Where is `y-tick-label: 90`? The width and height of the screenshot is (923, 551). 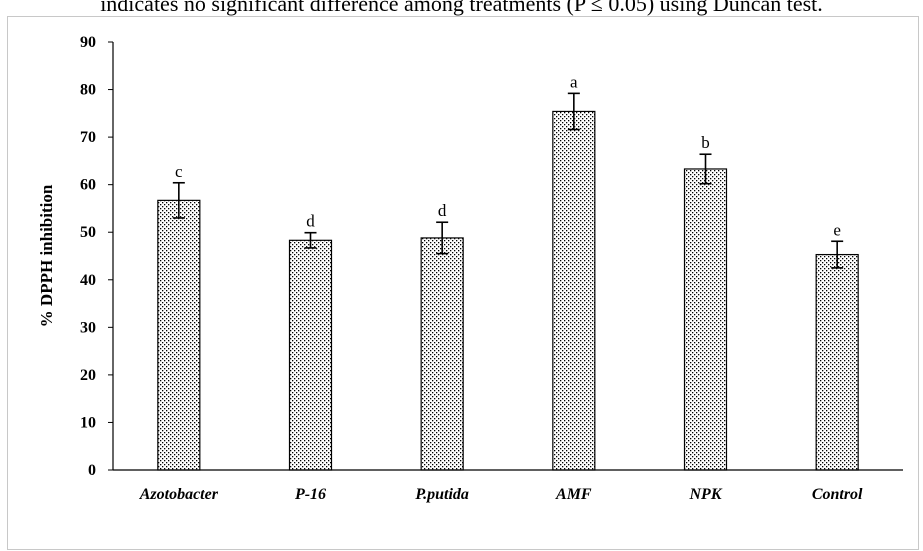
y-tick-label: 90 is located at coordinates (88, 42).